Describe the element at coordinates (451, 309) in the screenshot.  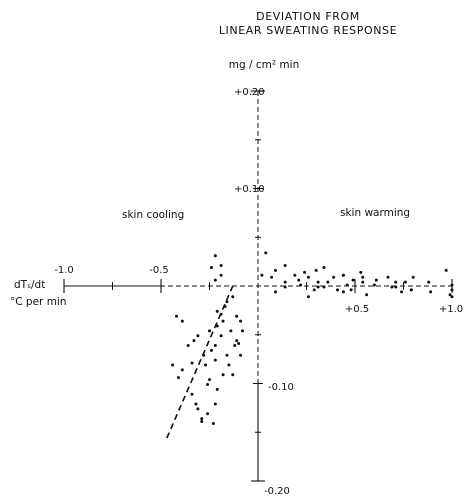
I see `x-tick-label-pos-1: +1.0` at that location.